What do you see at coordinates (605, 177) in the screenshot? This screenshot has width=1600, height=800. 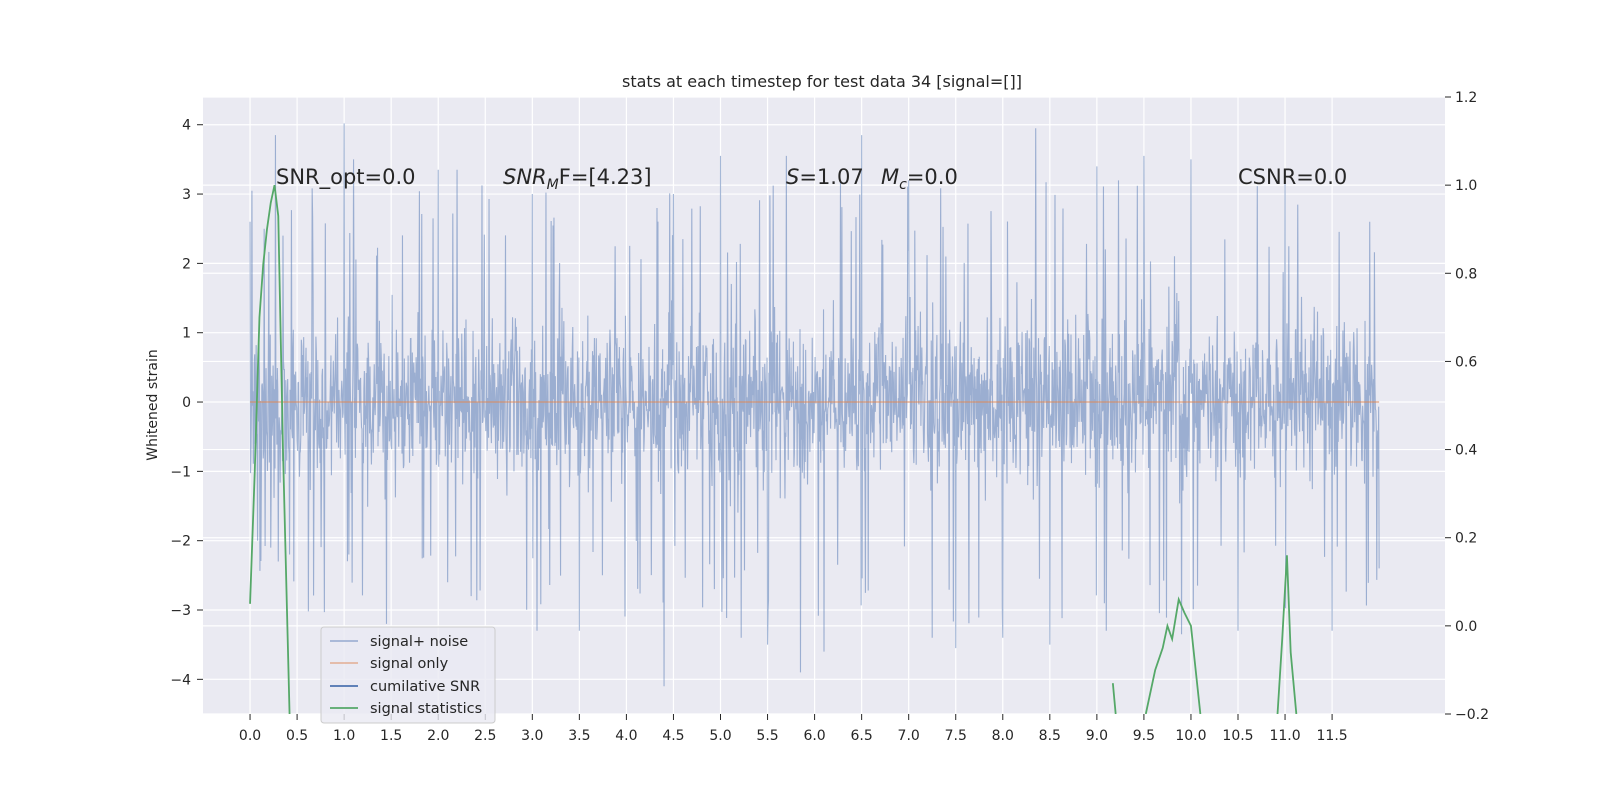 I see `snr-mf-value: F=[4.23]` at bounding box center [605, 177].